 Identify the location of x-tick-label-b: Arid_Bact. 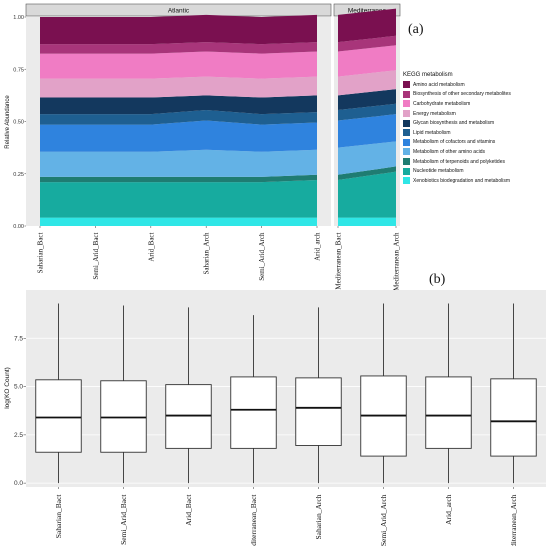
(188, 510).